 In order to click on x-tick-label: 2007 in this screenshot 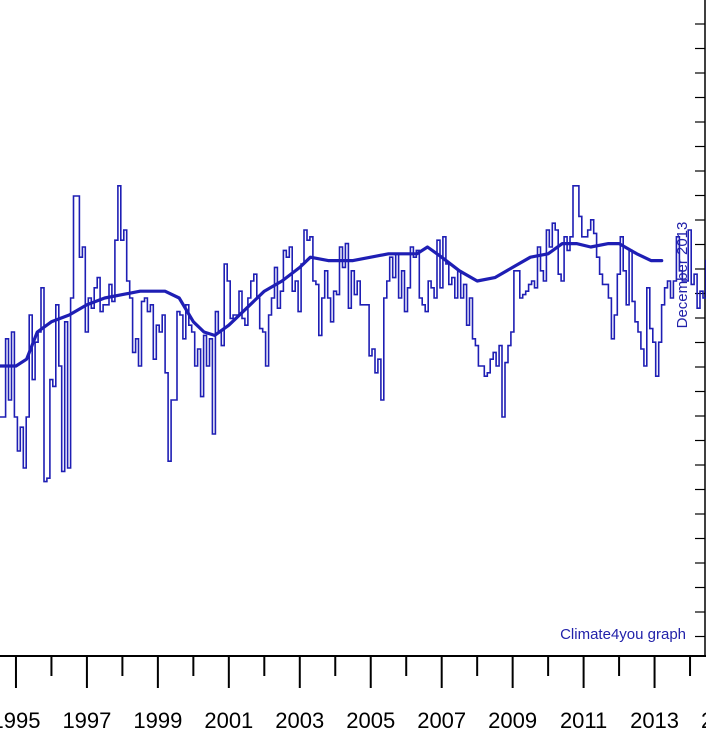, I will do `click(441, 720)`.